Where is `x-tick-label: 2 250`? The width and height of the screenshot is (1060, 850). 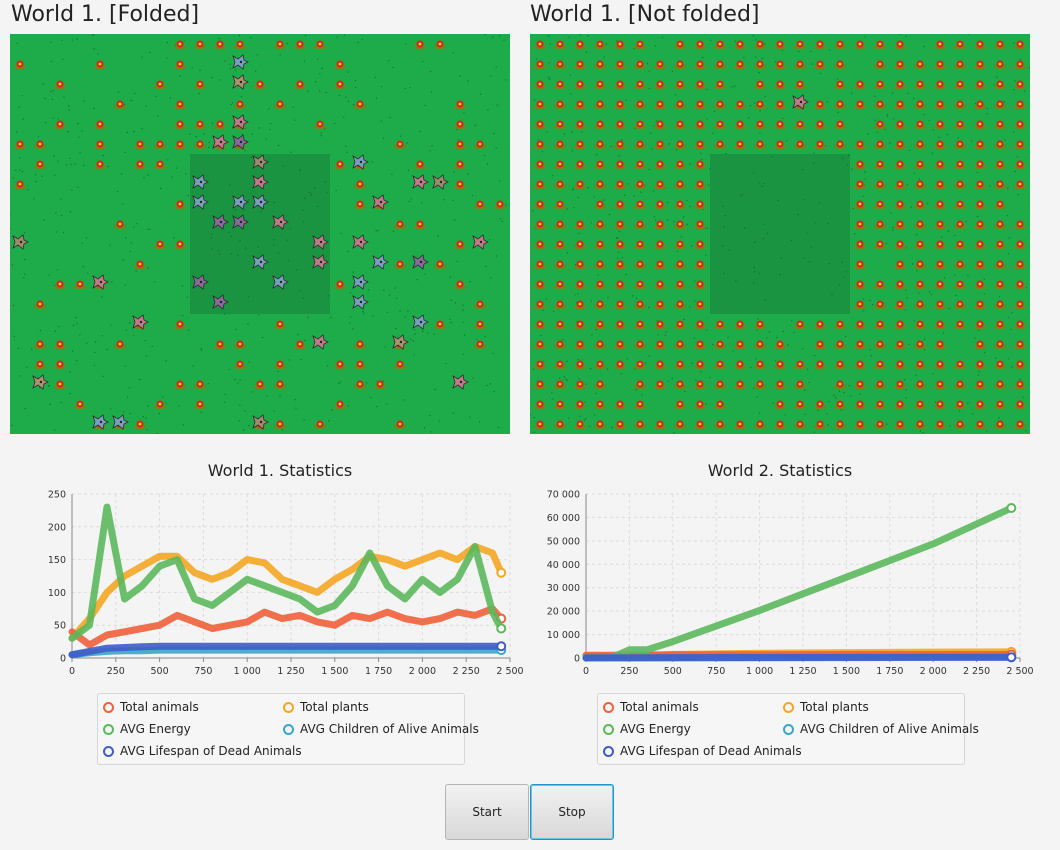
x-tick-label: 2 250 is located at coordinates (976, 671).